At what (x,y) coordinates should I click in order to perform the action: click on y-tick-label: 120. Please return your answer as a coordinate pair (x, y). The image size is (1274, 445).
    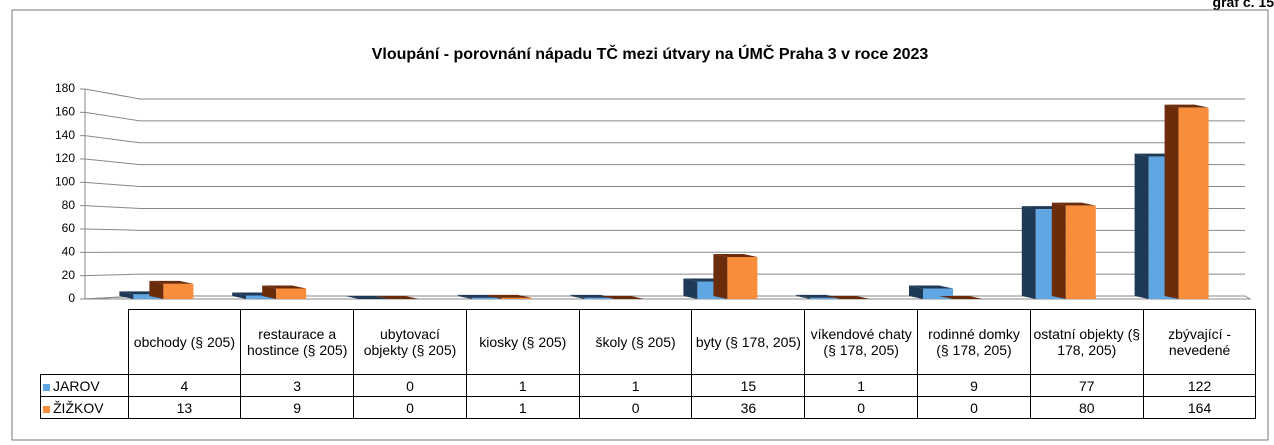
    Looking at the image, I should click on (65, 158).